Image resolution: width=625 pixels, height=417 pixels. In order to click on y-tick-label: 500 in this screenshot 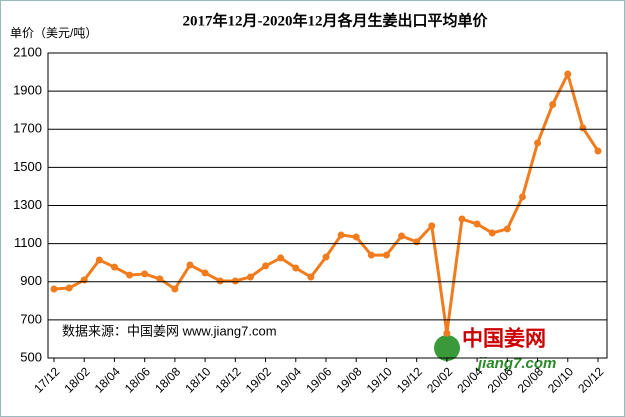, I will do `click(31, 356)`.